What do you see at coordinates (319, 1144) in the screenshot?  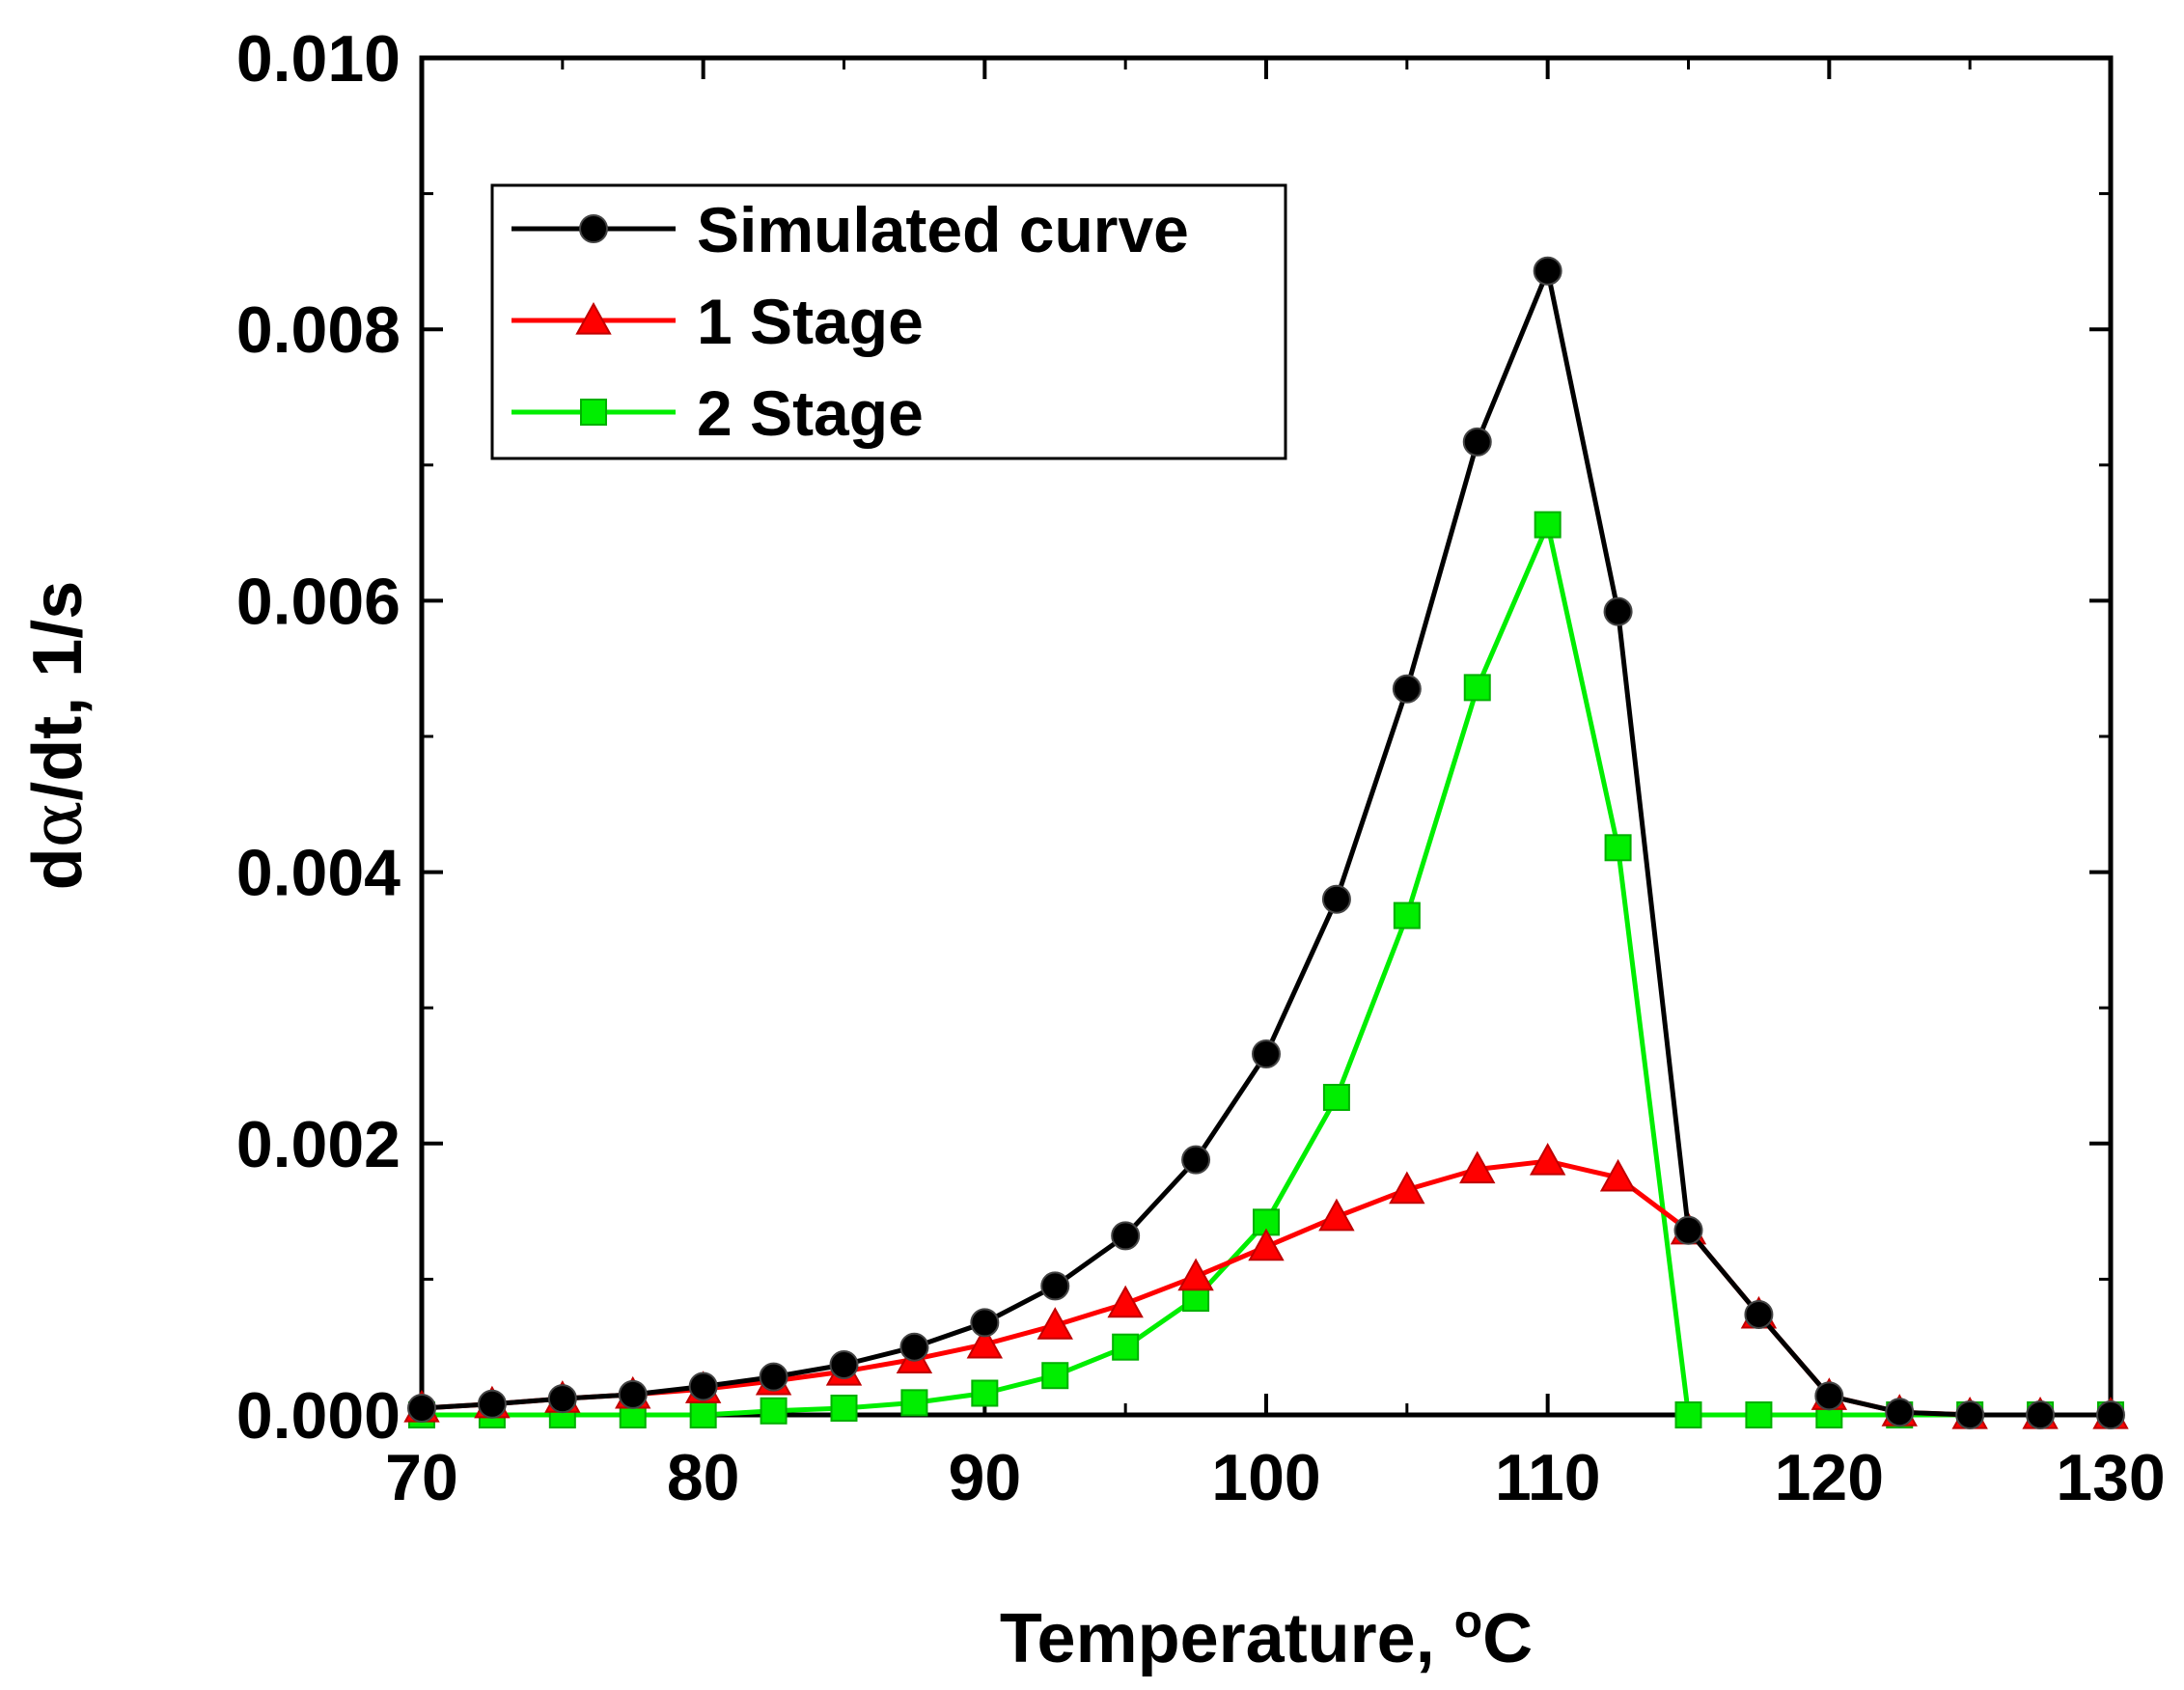 I see `y-tick-label: 0.002` at bounding box center [319, 1144].